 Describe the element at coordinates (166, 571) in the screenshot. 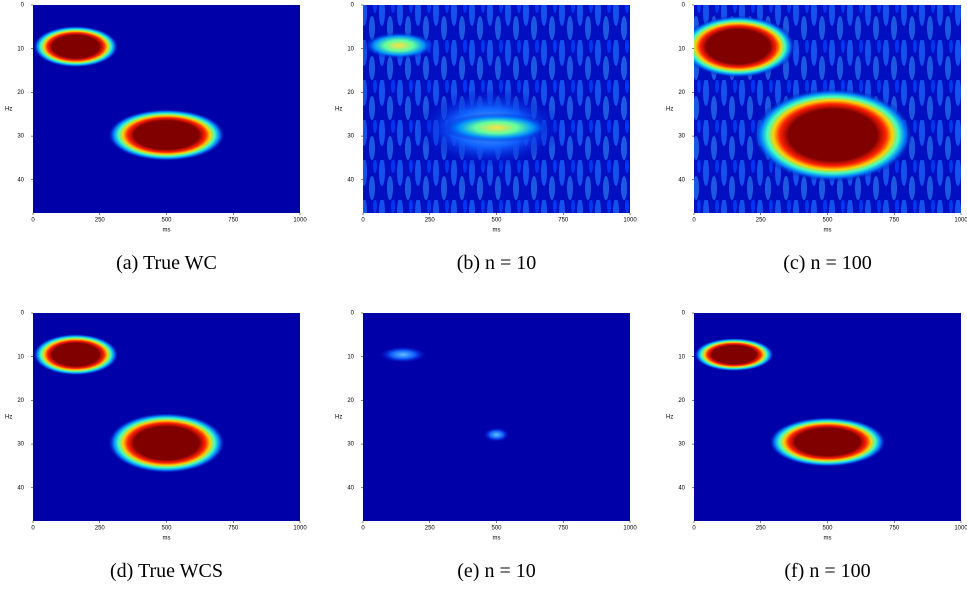

I see `caption: (d) True WCS` at that location.